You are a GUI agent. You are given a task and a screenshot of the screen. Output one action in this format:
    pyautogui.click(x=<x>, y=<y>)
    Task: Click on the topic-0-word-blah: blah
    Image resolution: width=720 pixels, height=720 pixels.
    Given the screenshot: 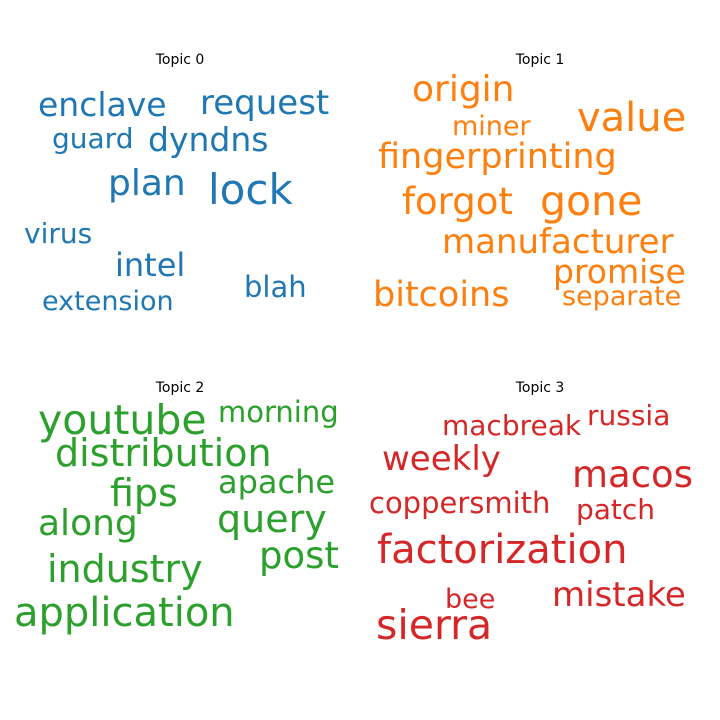 What is the action you would take?
    pyautogui.click(x=275, y=287)
    